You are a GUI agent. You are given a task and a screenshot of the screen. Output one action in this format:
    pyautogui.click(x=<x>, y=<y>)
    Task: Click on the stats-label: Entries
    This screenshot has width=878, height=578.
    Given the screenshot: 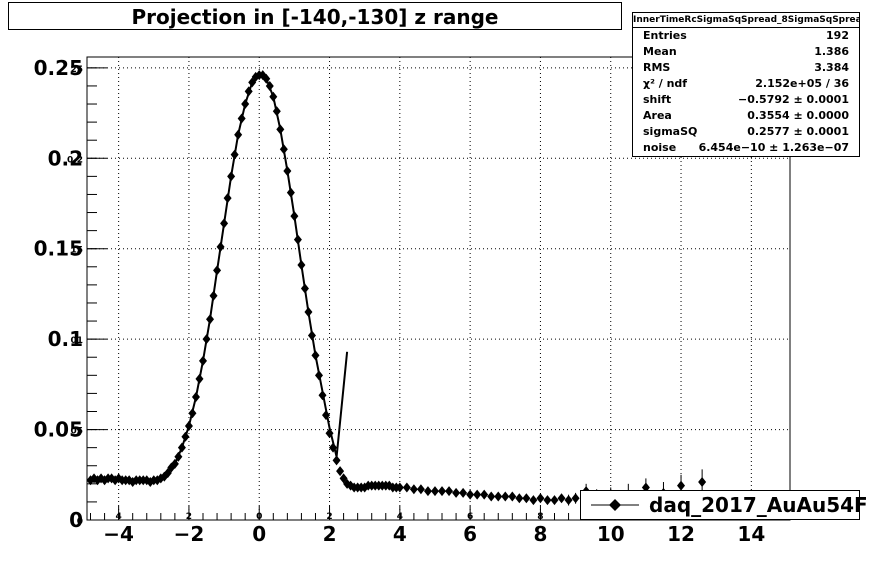 What is the action you would take?
    pyautogui.click(x=665, y=35)
    